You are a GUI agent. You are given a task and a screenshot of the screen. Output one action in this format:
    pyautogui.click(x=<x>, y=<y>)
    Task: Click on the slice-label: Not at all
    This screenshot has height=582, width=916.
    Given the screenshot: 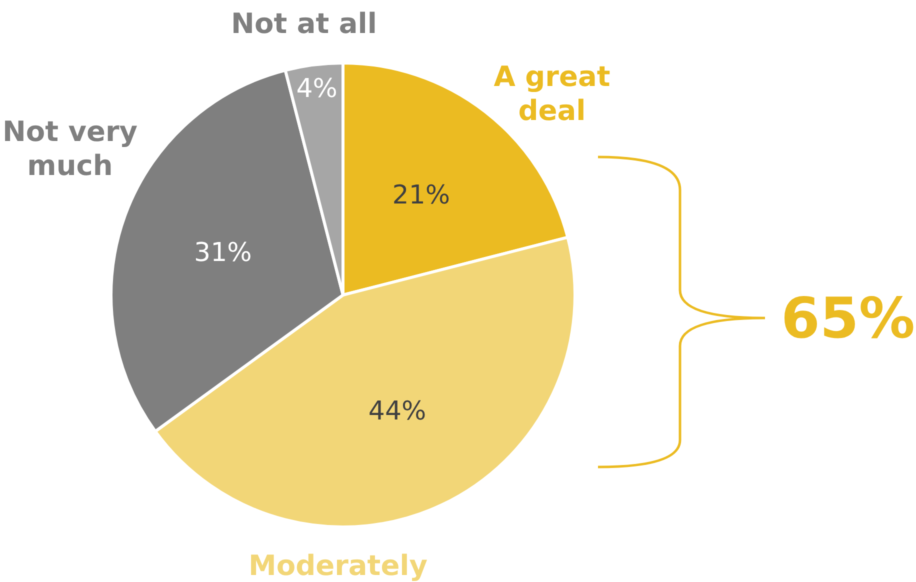 What is the action you would take?
    pyautogui.click(x=304, y=23)
    